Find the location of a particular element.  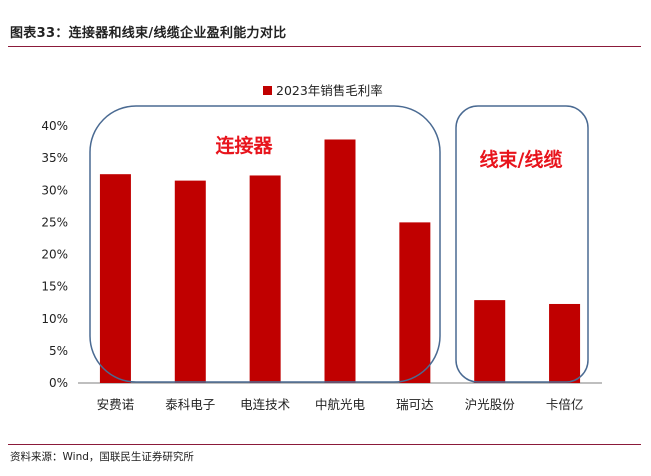

legend-label: 2023年销售毛利率 is located at coordinates (329, 90).